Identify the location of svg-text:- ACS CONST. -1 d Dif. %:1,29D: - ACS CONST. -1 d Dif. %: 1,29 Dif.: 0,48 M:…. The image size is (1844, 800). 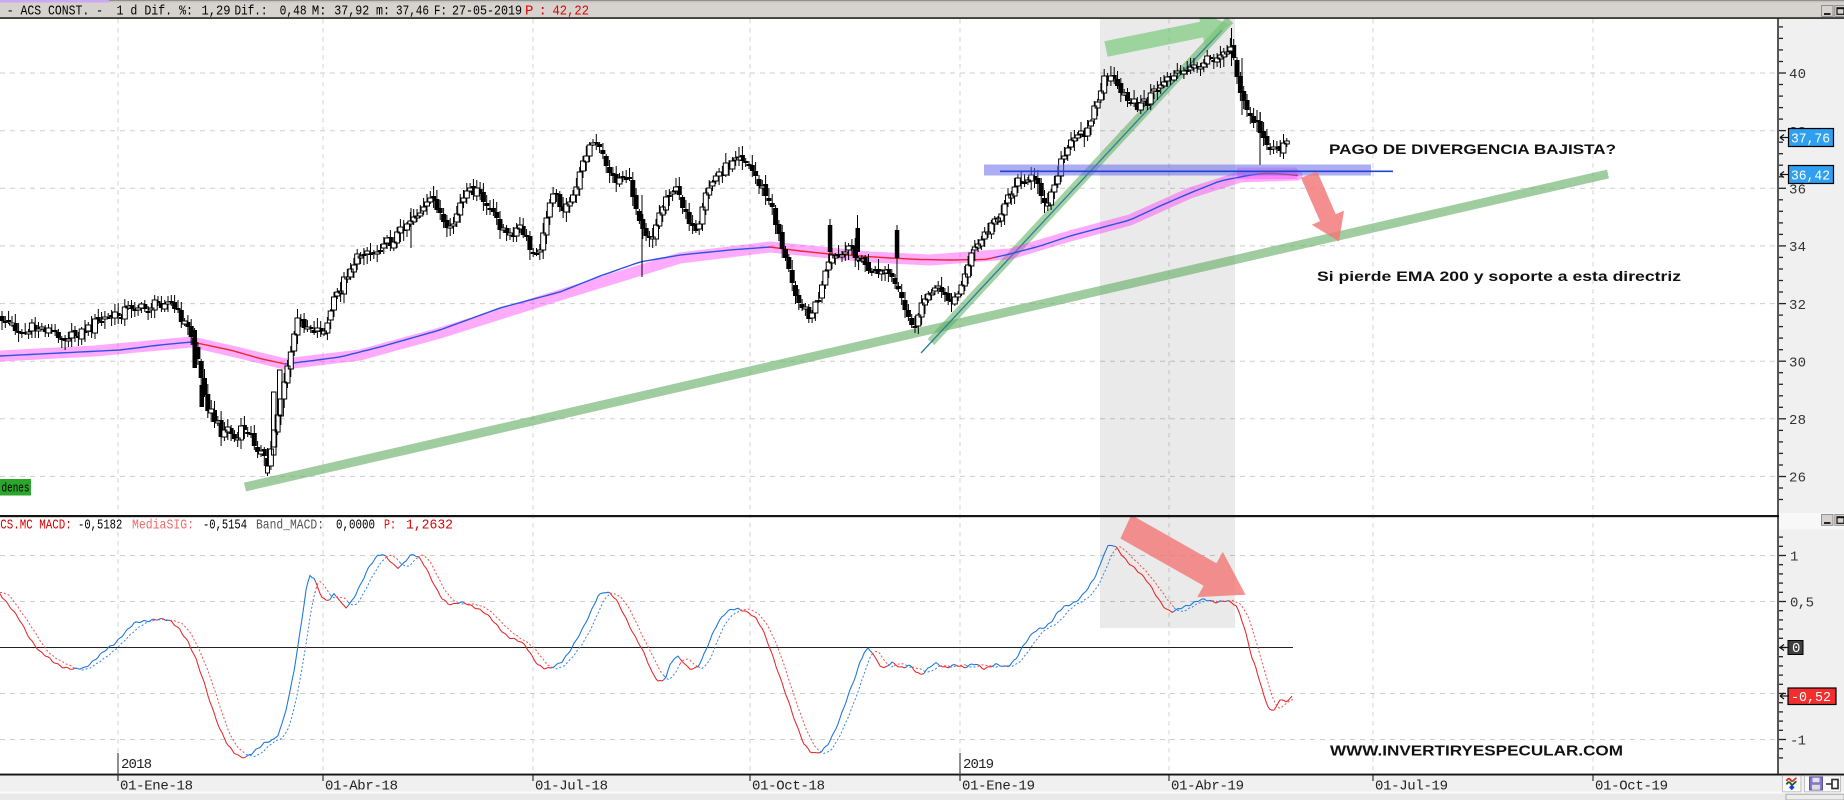
(298, 12).